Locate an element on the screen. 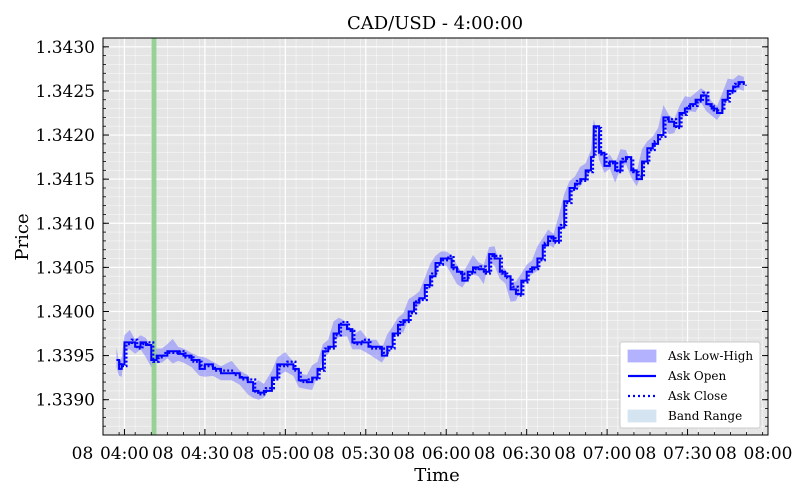  x-tick-label: 05:30 is located at coordinates (365, 454).